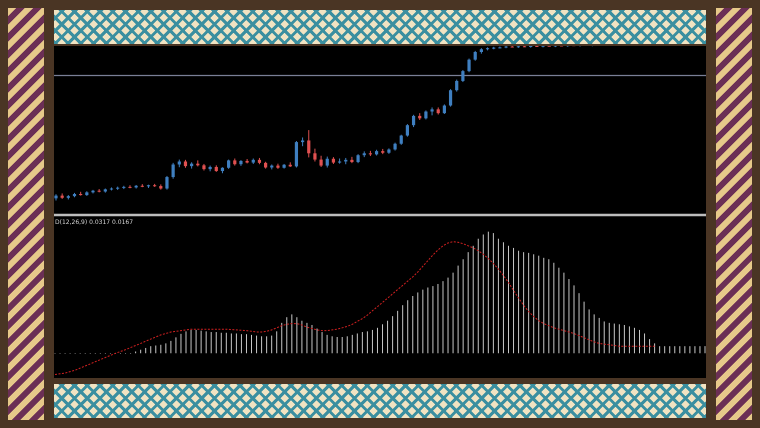 This screenshot has height=428, width=760. I want to click on right-arrow-pattern, so click(734, 214).